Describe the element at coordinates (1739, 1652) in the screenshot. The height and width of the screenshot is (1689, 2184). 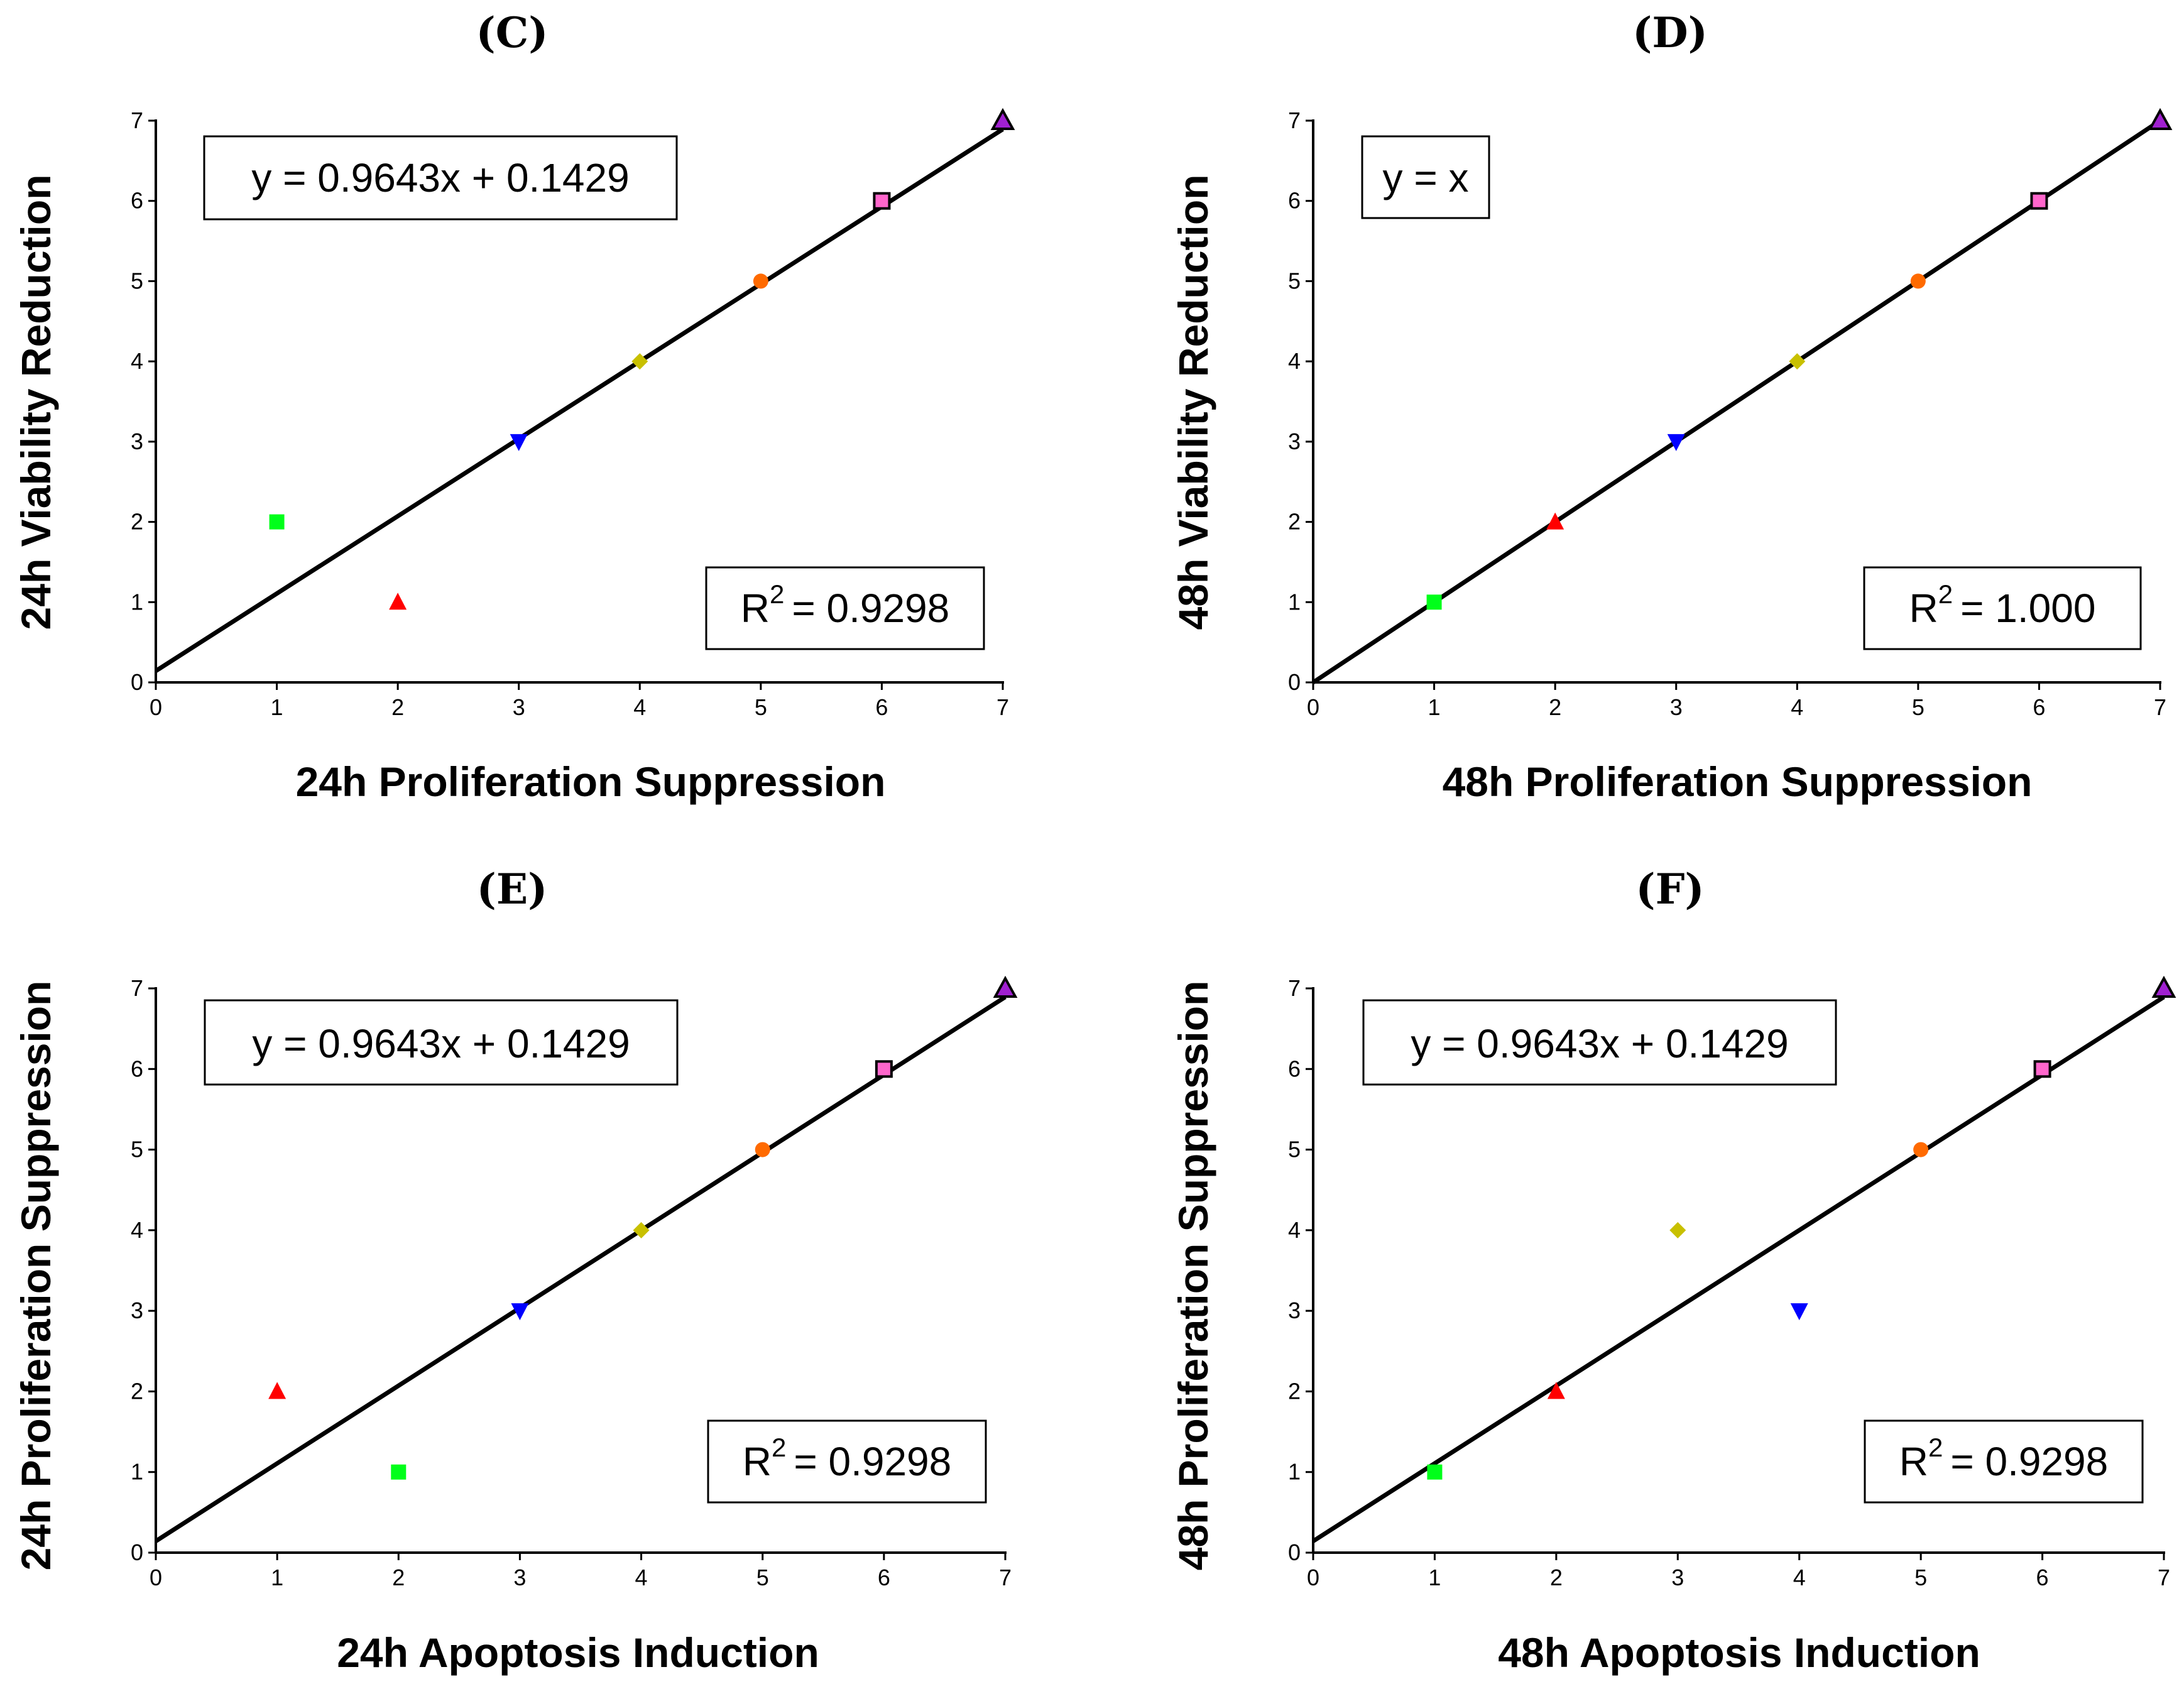
I see `x-axis-title: 48h Apoptosis Induction` at that location.